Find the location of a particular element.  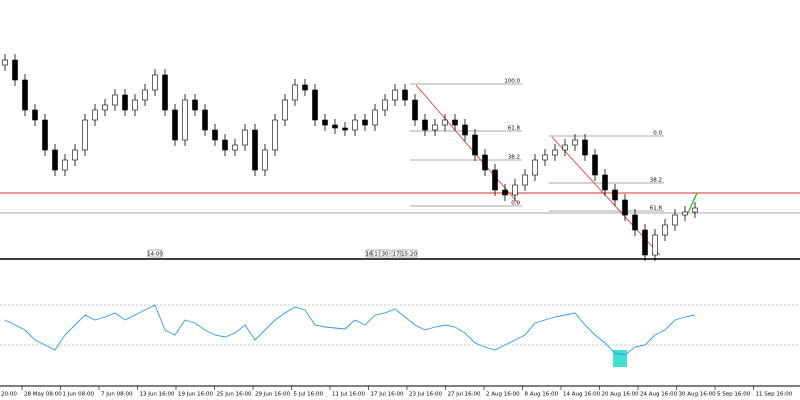

fib-label: 61.8 is located at coordinates (656, 209).